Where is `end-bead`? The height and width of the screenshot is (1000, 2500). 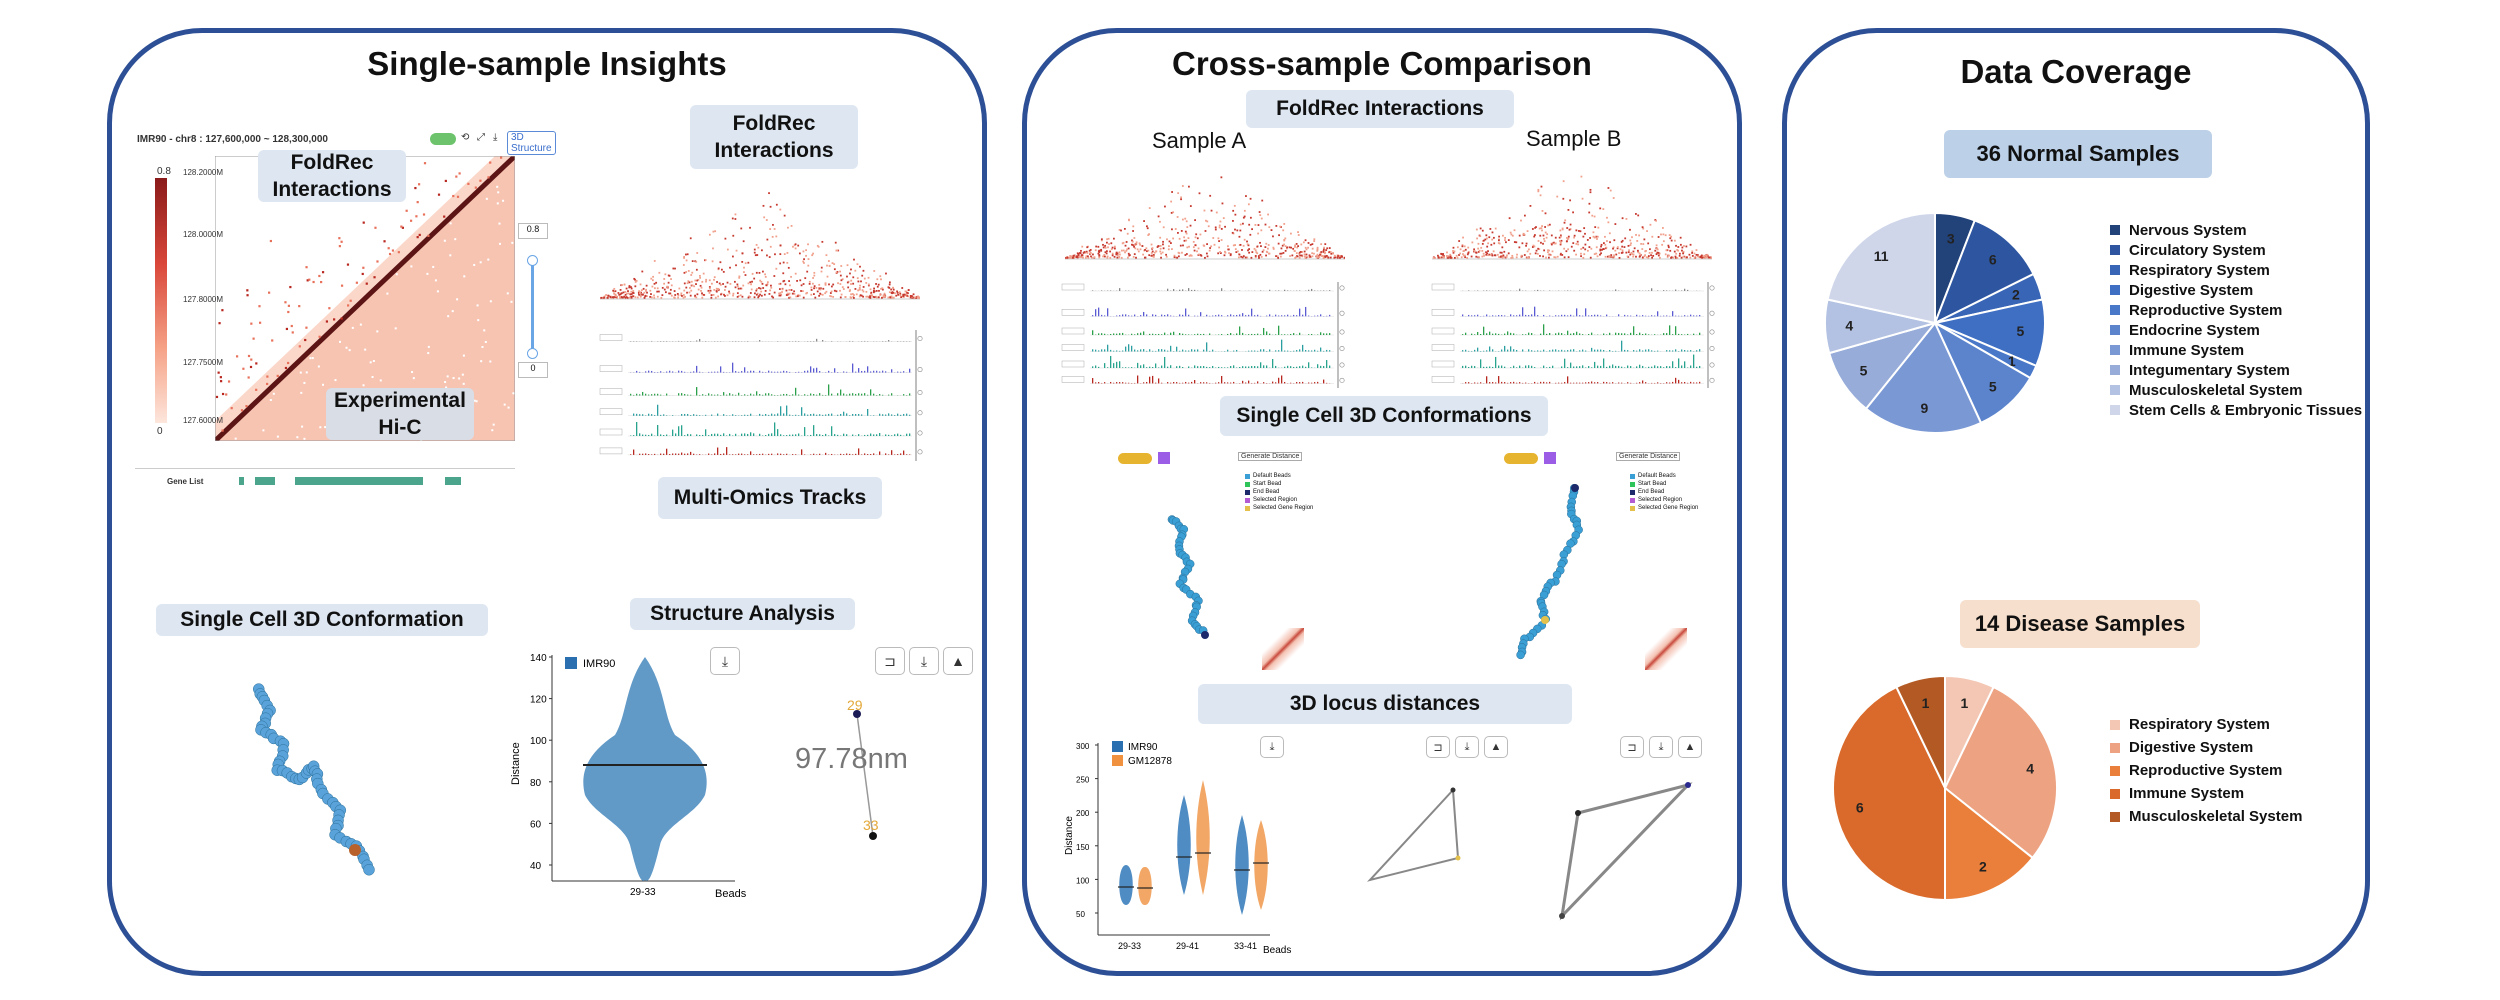
end-bead is located at coordinates (1205, 635).